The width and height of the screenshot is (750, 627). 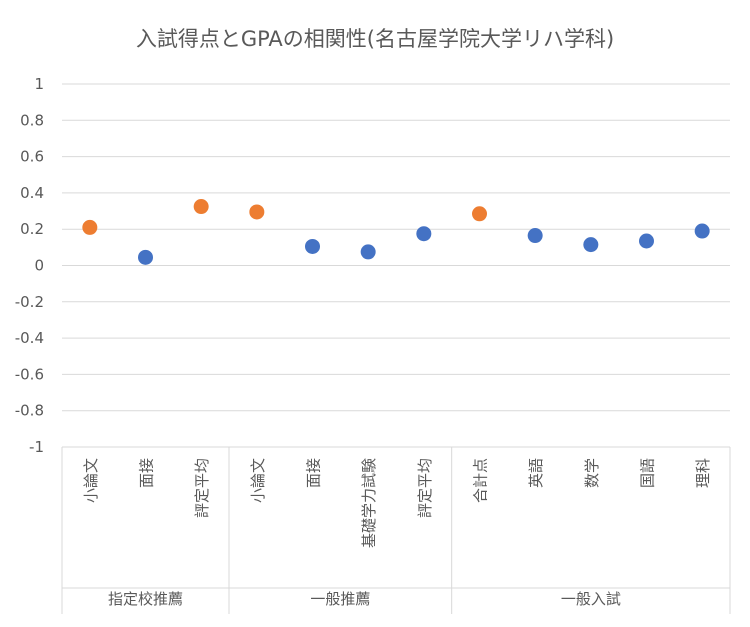 What do you see at coordinates (29, 338) in the screenshot?
I see `y-tick-label: -0.4` at bounding box center [29, 338].